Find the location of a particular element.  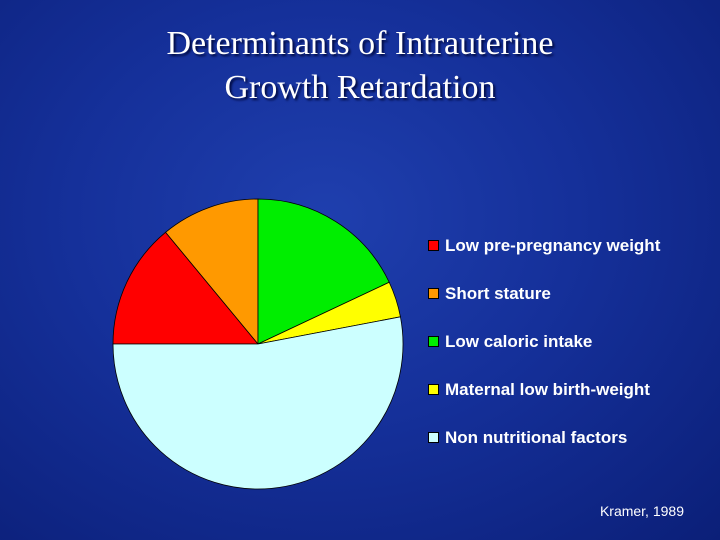

legend-item-non-nutritional-factors: Non nutritional factors is located at coordinates (568, 450).